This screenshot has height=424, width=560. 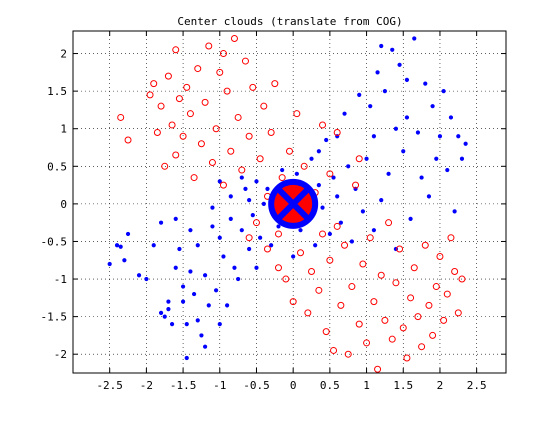 I want to click on x-tick-label: 1, so click(x=366, y=385).